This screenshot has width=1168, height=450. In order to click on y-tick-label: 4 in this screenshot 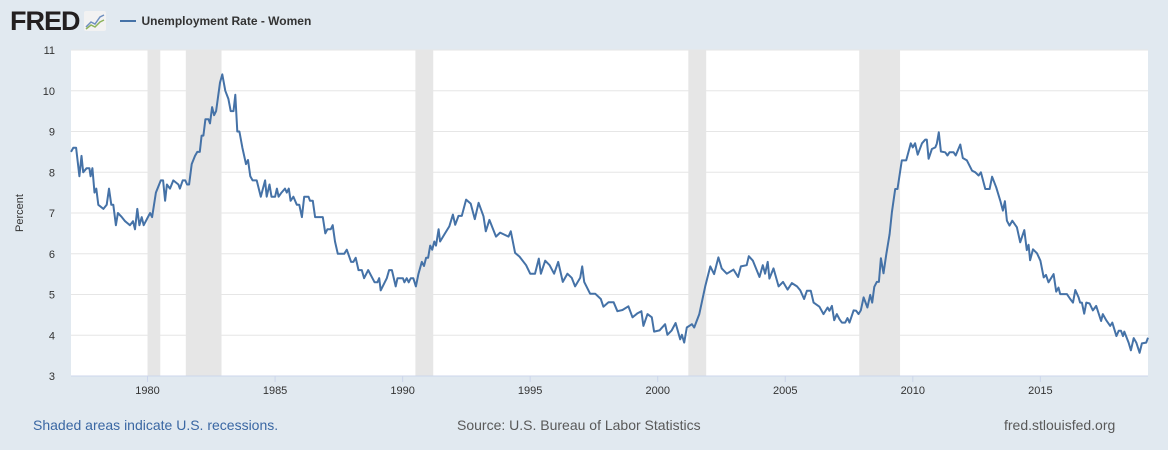, I will do `click(52, 336)`.